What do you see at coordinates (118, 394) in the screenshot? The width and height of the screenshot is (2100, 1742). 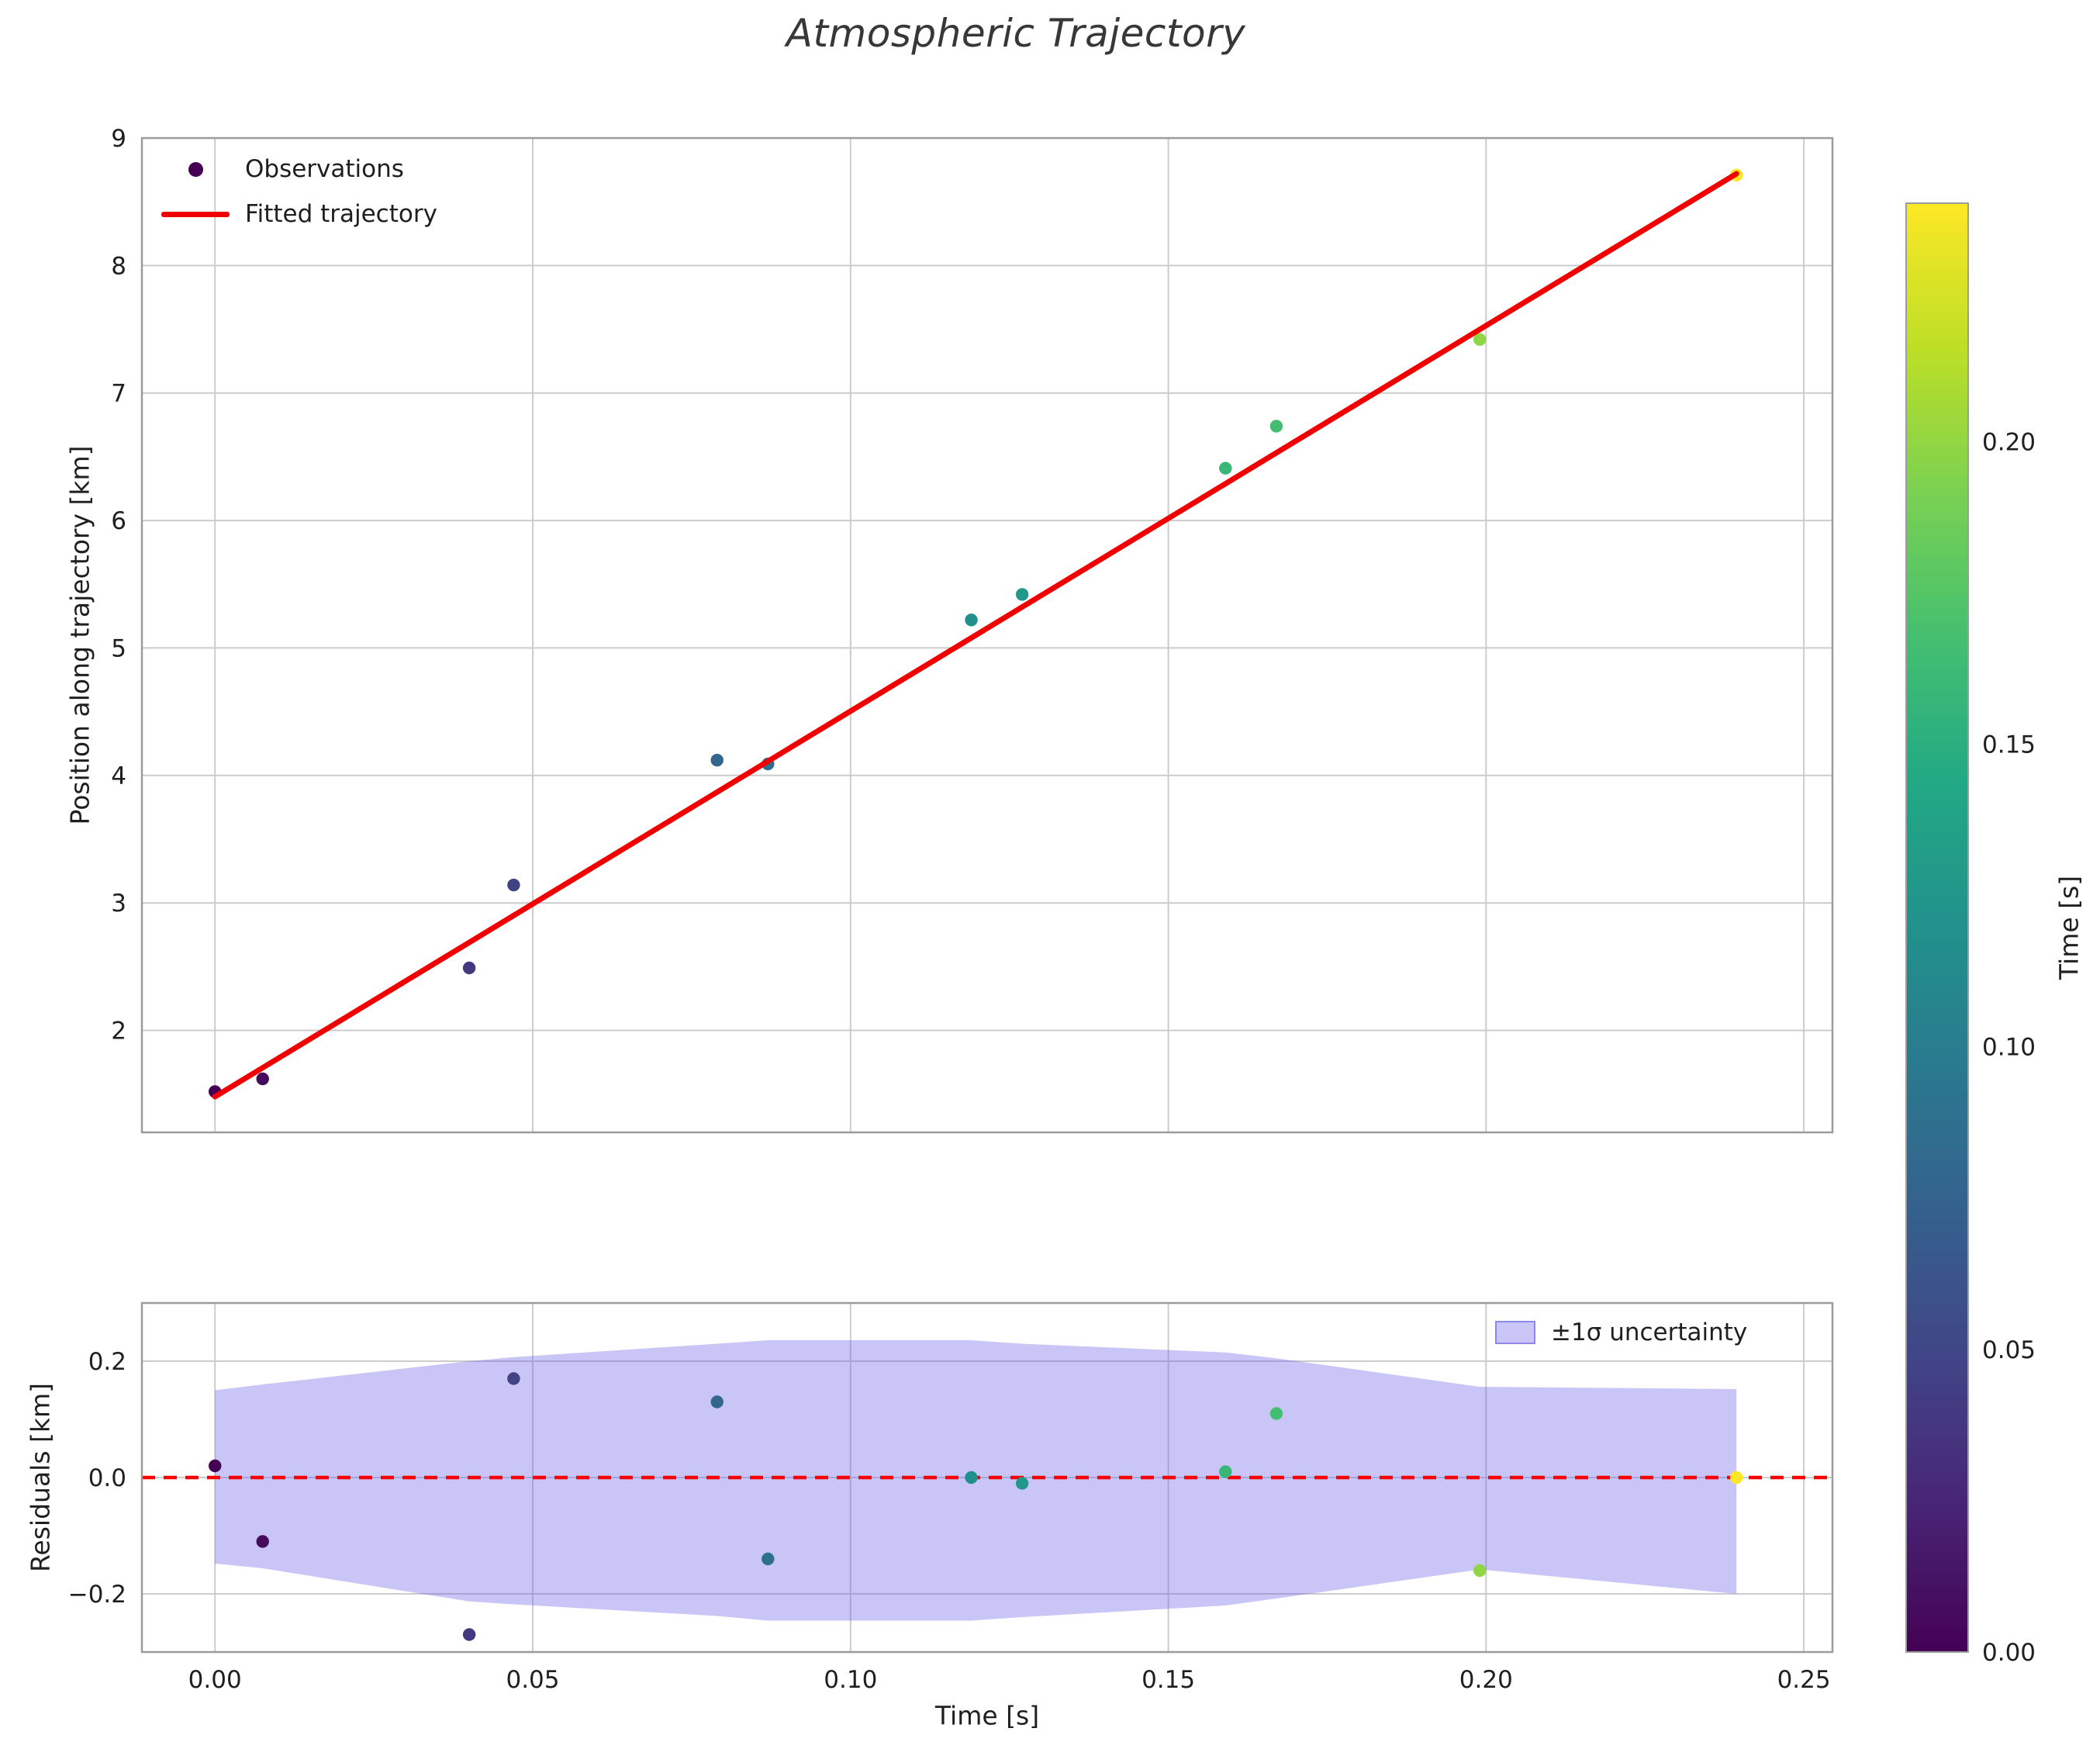 I see `y-tick-label: 7` at bounding box center [118, 394].